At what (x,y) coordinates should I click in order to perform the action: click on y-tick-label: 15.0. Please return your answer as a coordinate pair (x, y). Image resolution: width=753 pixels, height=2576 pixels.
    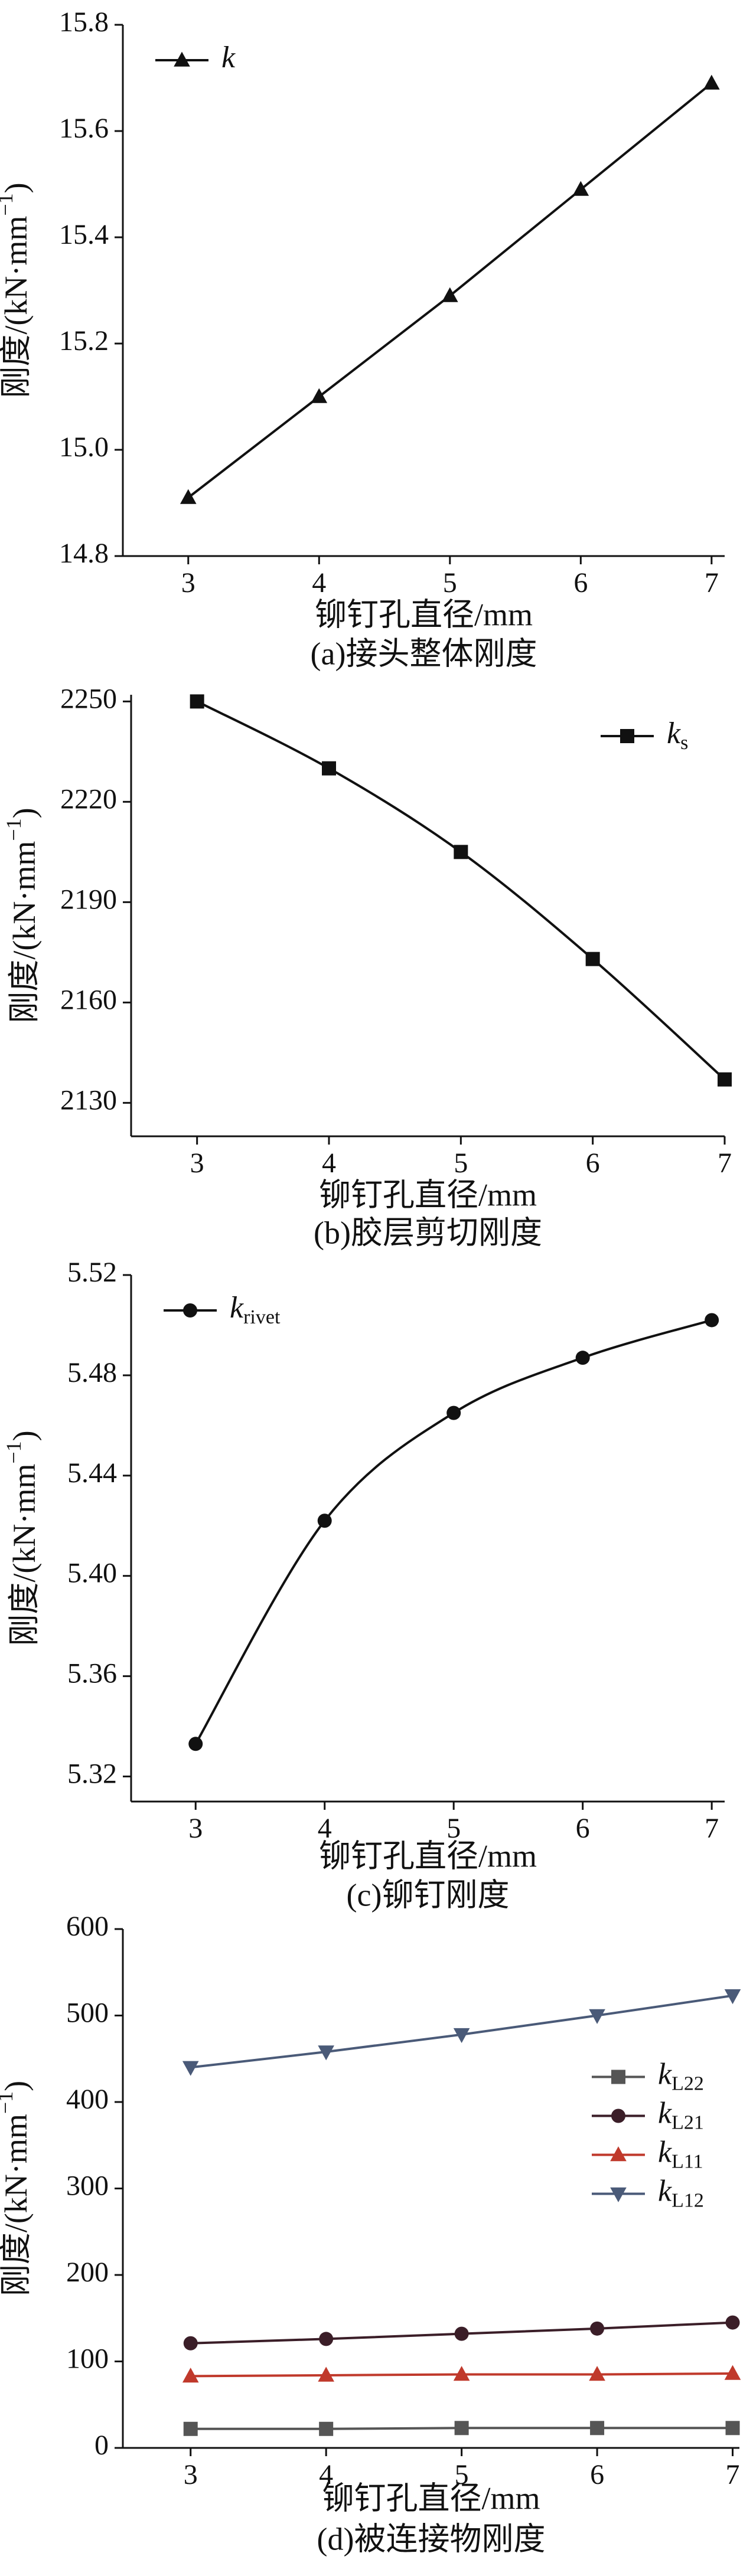
    Looking at the image, I should click on (84, 447).